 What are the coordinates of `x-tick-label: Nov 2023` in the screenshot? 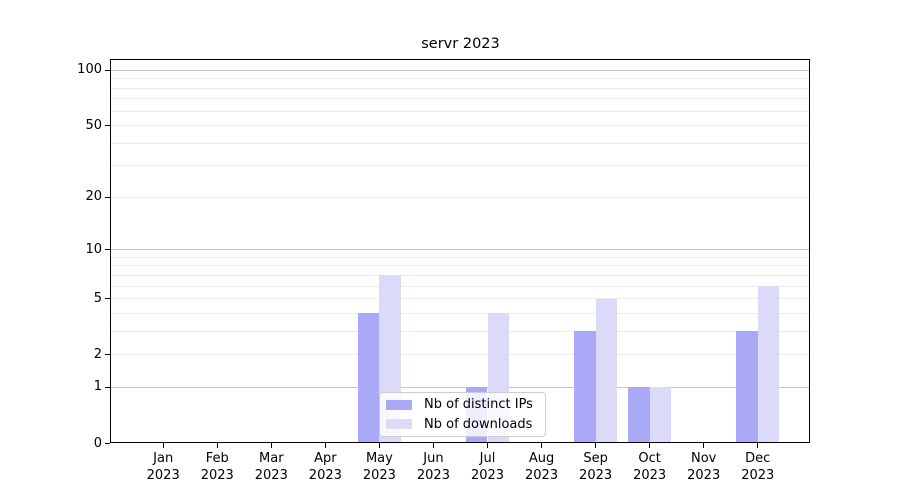 It's located at (704, 467).